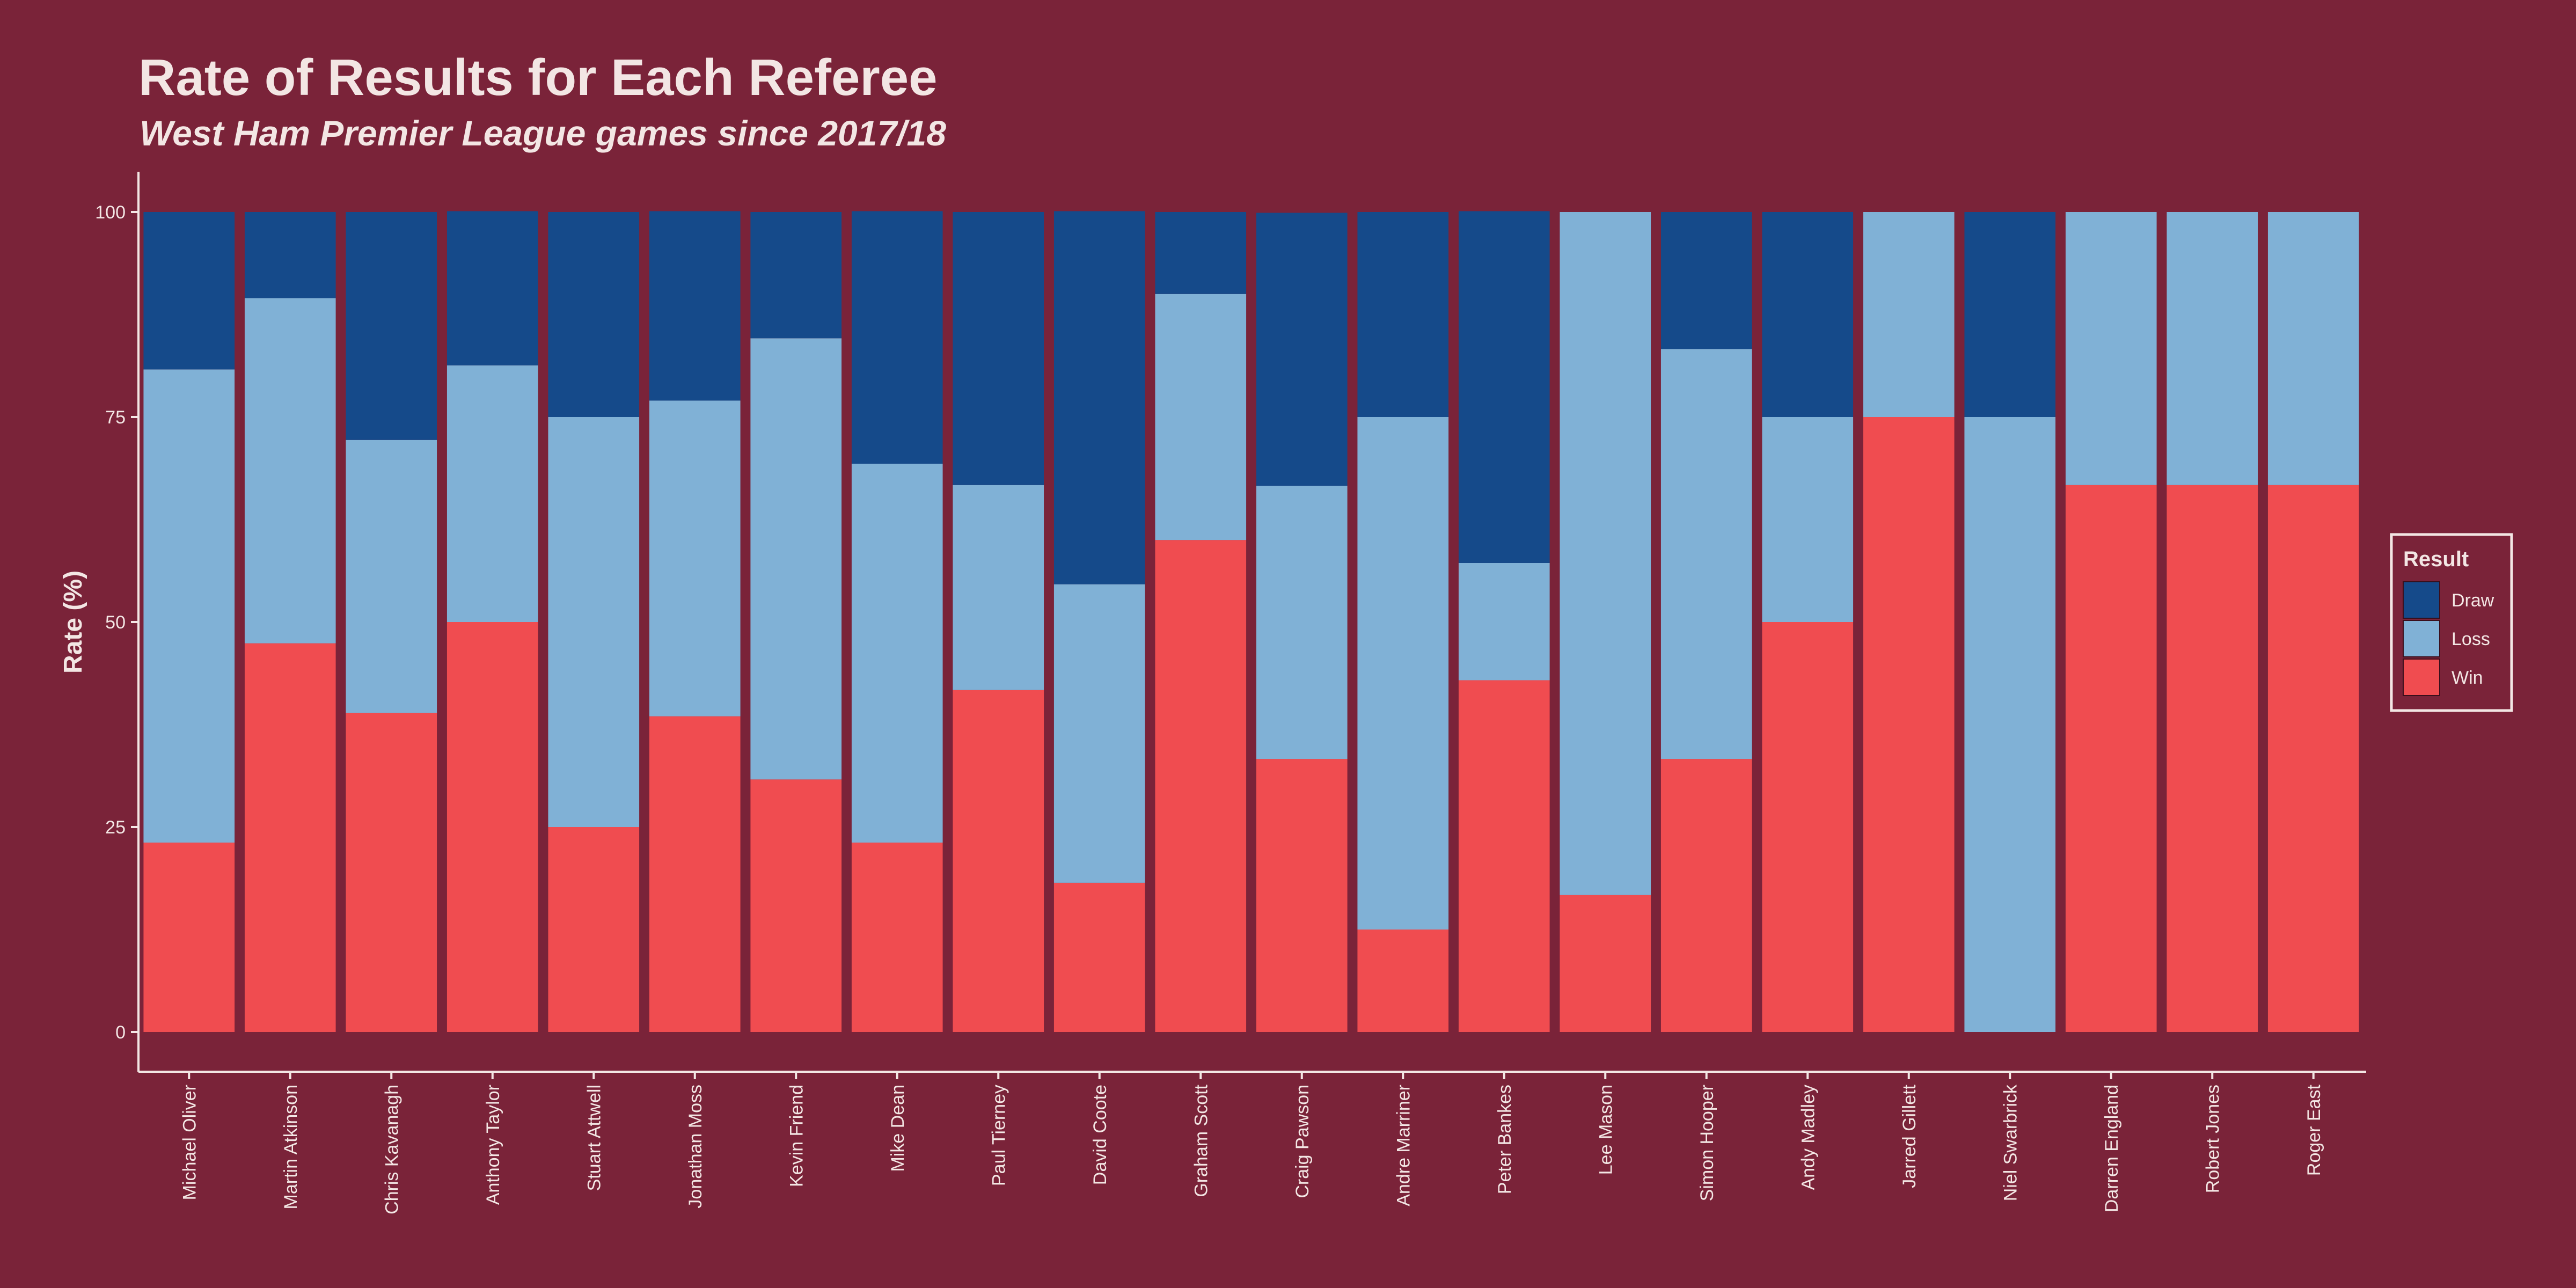 This screenshot has height=1288, width=2576. Describe the element at coordinates (120, 1032) in the screenshot. I see `y-tick-label: 0` at that location.